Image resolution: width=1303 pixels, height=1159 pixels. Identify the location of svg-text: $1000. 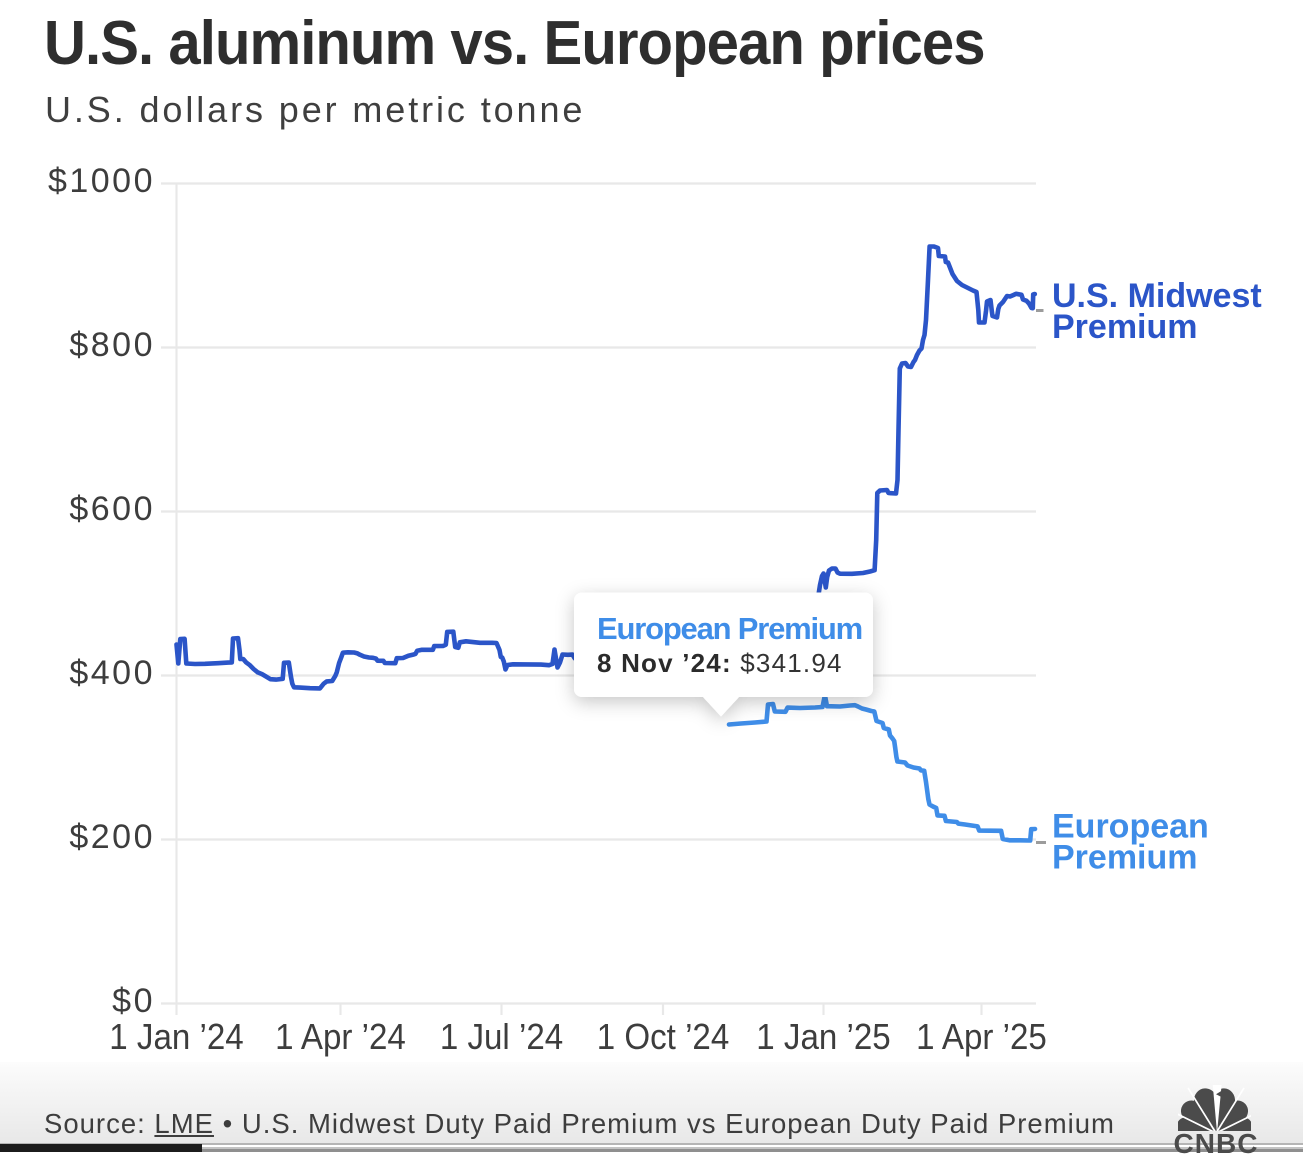
(101, 181).